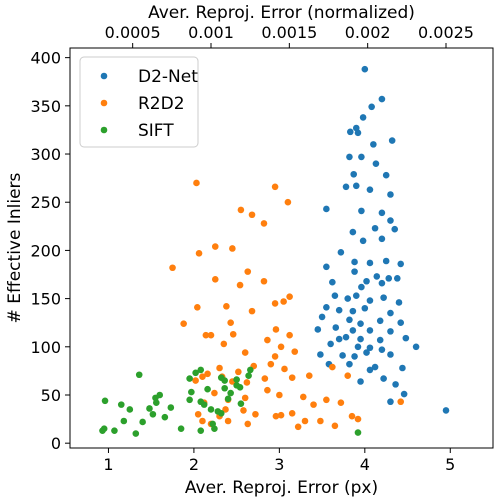  I want to click on x-axis-title: Aver. Reproj. Error (px), so click(281, 488).